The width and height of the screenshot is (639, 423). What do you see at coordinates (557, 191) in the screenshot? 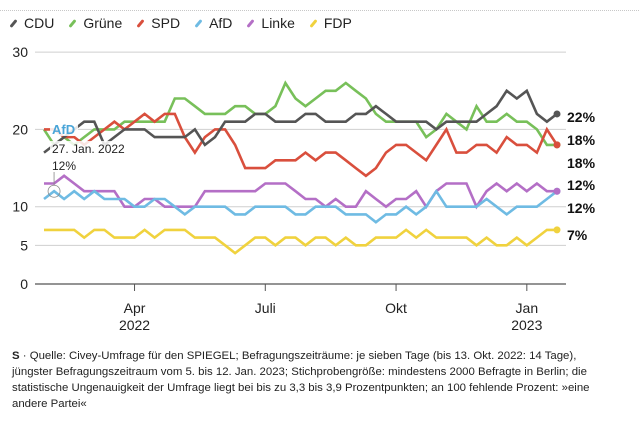
I see `end-dot-linke` at bounding box center [557, 191].